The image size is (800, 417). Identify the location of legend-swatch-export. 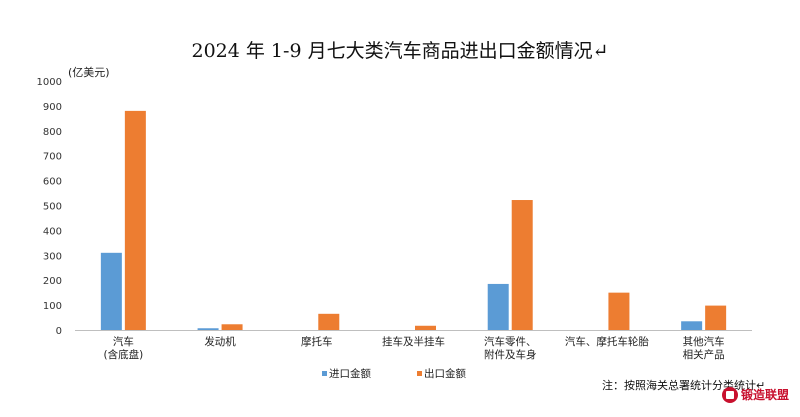
(419, 373).